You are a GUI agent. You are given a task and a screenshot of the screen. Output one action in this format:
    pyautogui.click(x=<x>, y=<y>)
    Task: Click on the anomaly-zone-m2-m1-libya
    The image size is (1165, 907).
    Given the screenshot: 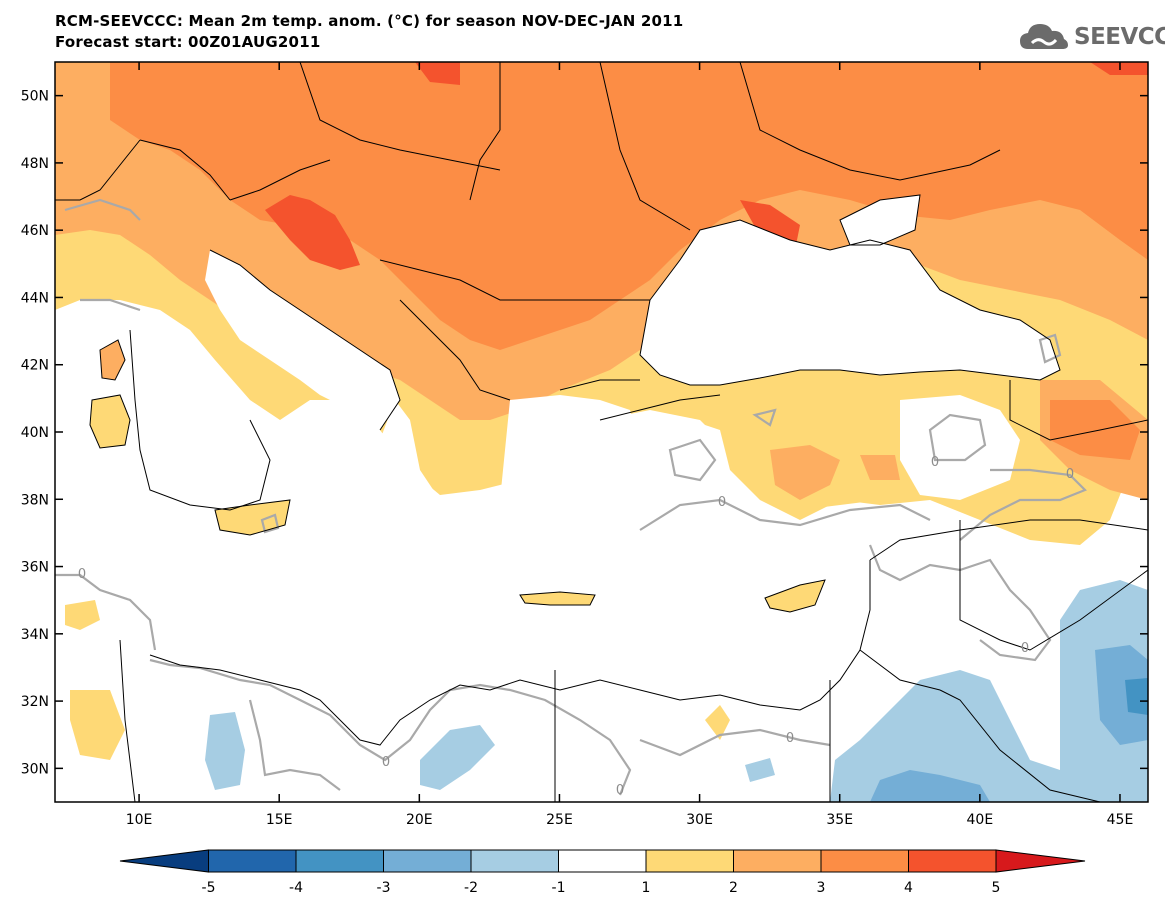 What is the action you would take?
    pyautogui.click(x=225, y=751)
    